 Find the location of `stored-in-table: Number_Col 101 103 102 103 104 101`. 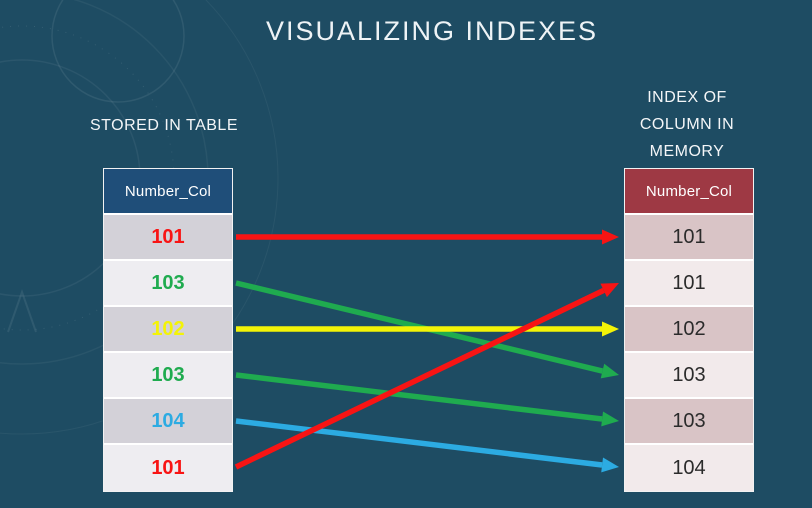

stored-in-table: Number_Col 101 103 102 103 104 101 is located at coordinates (168, 330).